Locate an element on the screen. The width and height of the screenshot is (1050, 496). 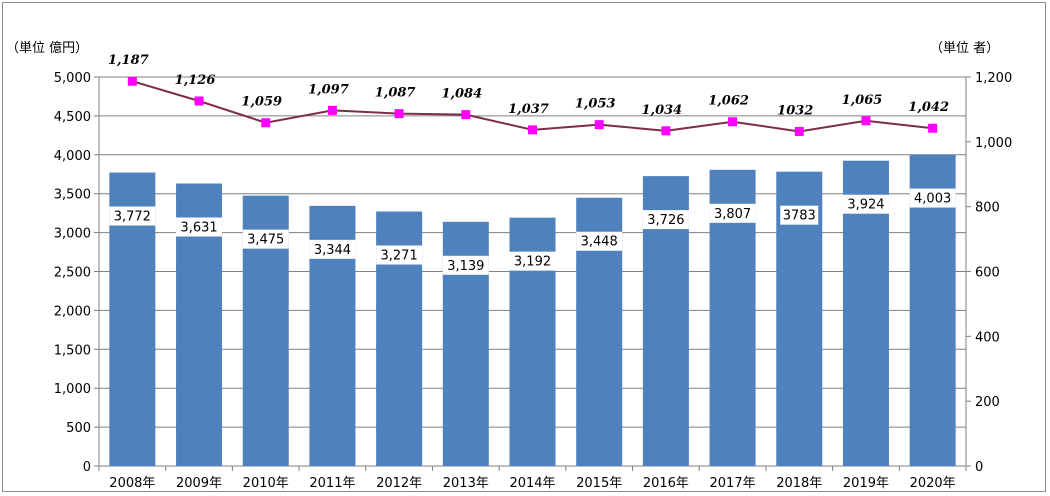
left-tick-label: 2,500 is located at coordinates (72, 273).